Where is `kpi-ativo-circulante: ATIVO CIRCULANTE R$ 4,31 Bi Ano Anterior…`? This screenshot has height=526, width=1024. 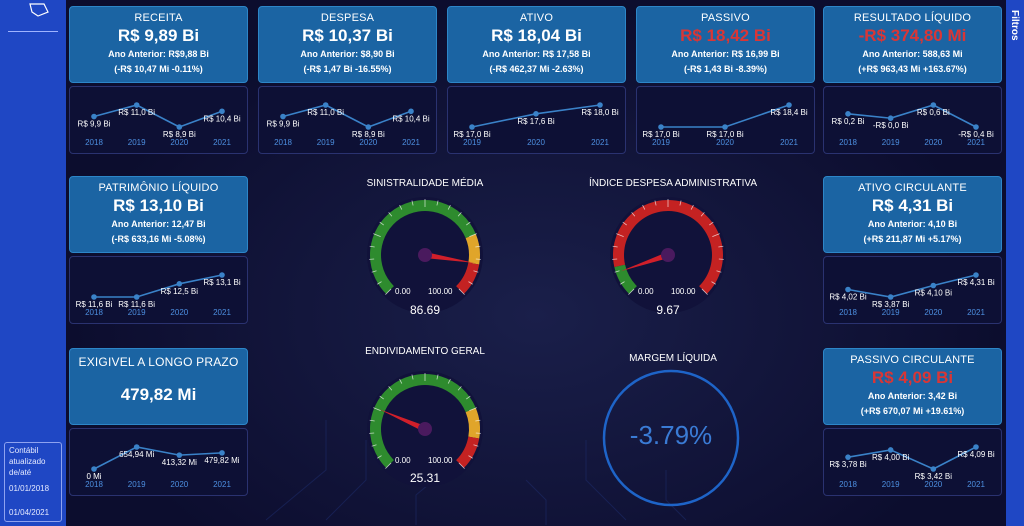 kpi-ativo-circulante: ATIVO CIRCULANTE R$ 4,31 Bi Ano Anterior… is located at coordinates (912, 214).